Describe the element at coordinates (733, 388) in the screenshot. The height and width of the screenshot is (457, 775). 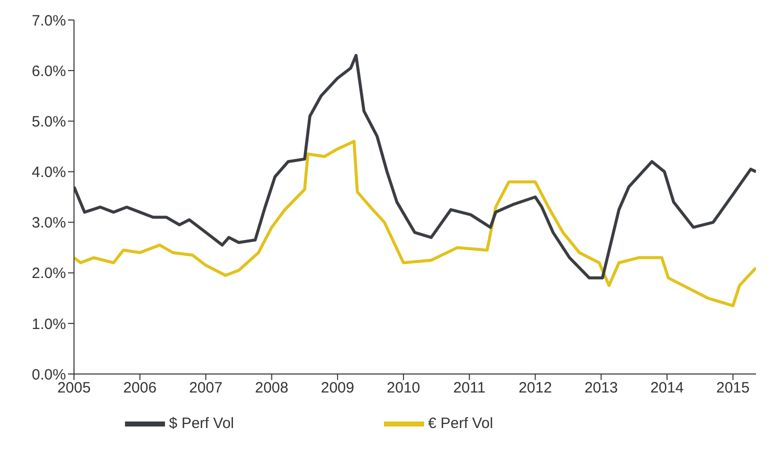
I see `x-tick-label: 2015` at that location.